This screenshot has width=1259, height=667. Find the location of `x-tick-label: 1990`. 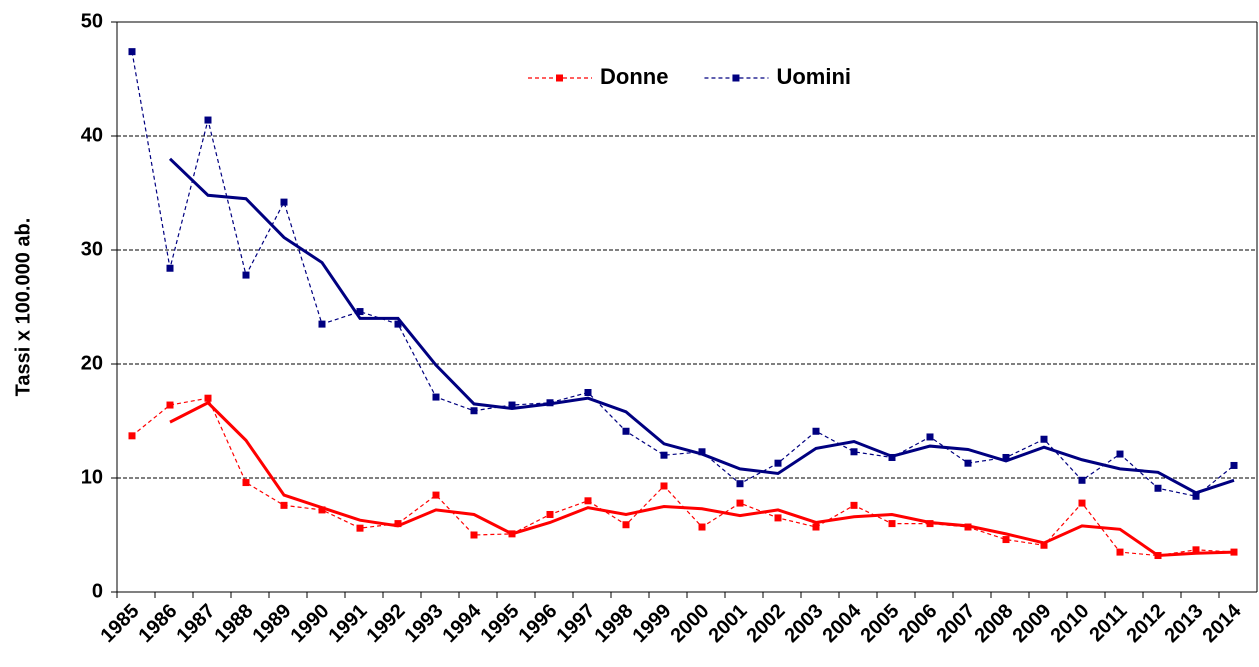

x-tick-label: 1990 is located at coordinates (310, 623).